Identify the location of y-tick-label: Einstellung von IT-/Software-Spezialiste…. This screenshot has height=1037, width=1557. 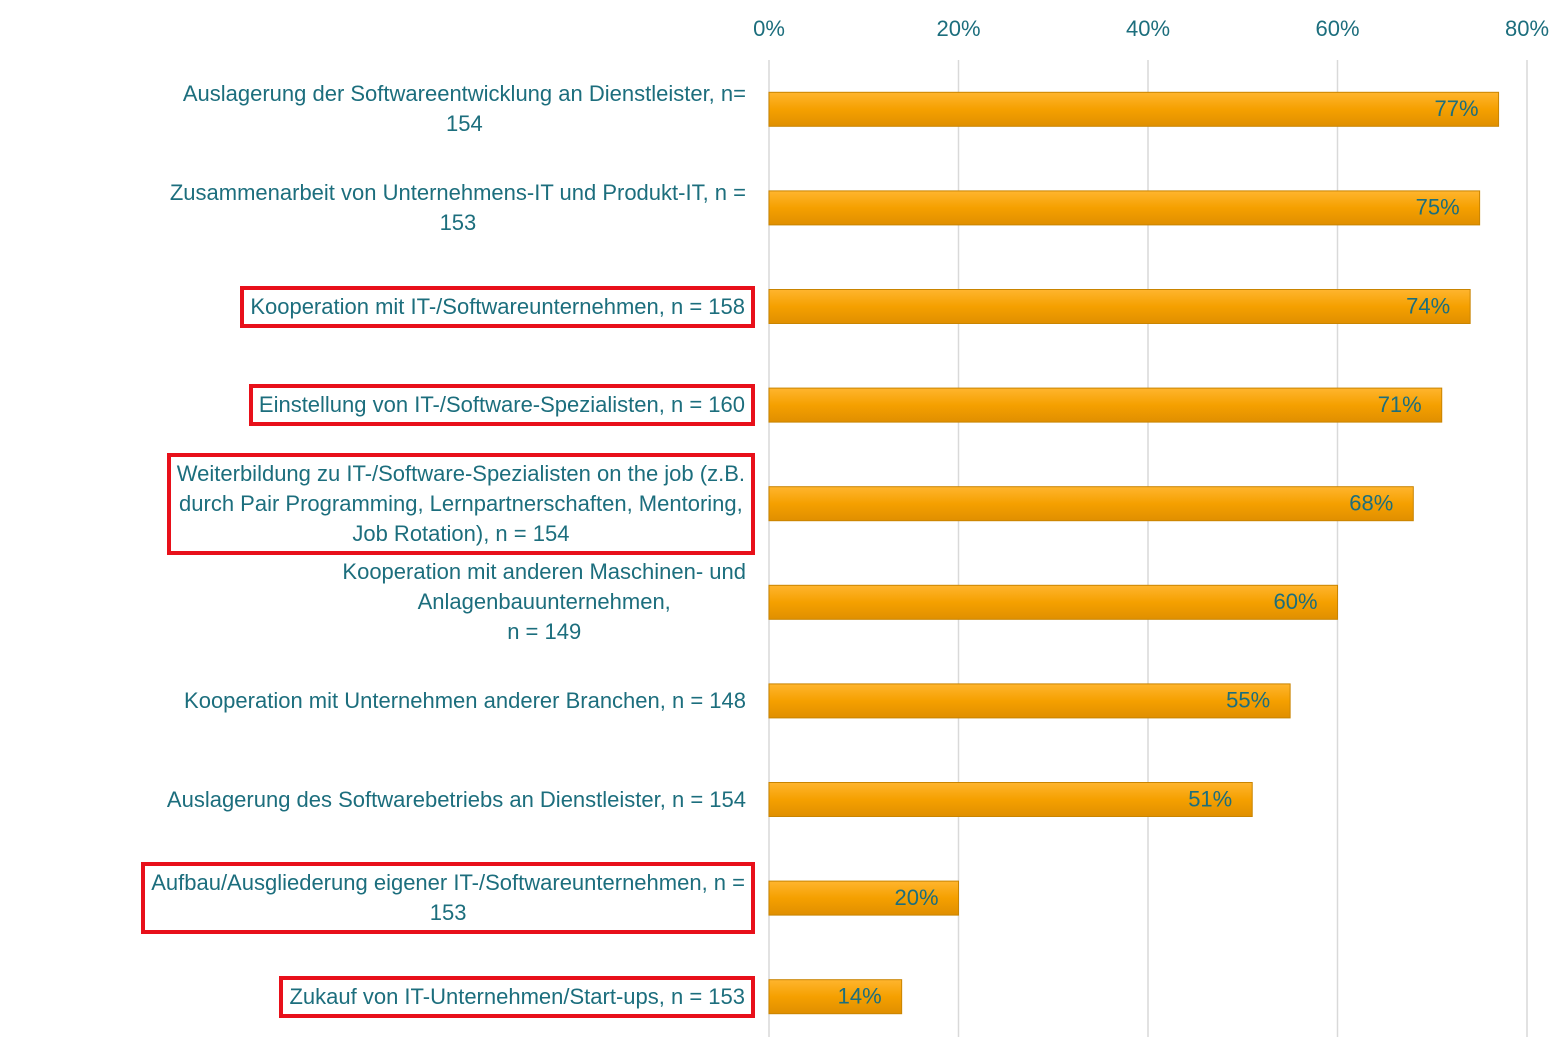
(501, 405).